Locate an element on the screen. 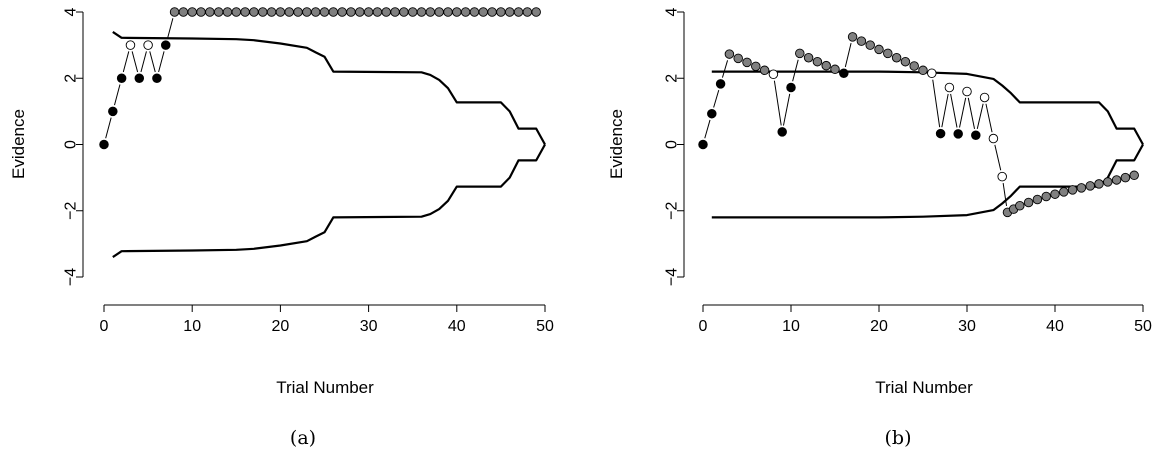  panel-b-x-tick-label: 0 is located at coordinates (703, 326).